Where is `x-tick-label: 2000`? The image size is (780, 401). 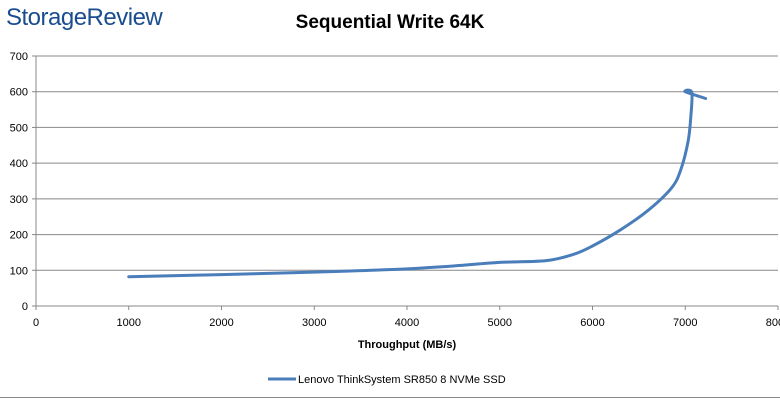
x-tick-label: 2000 is located at coordinates (221, 323).